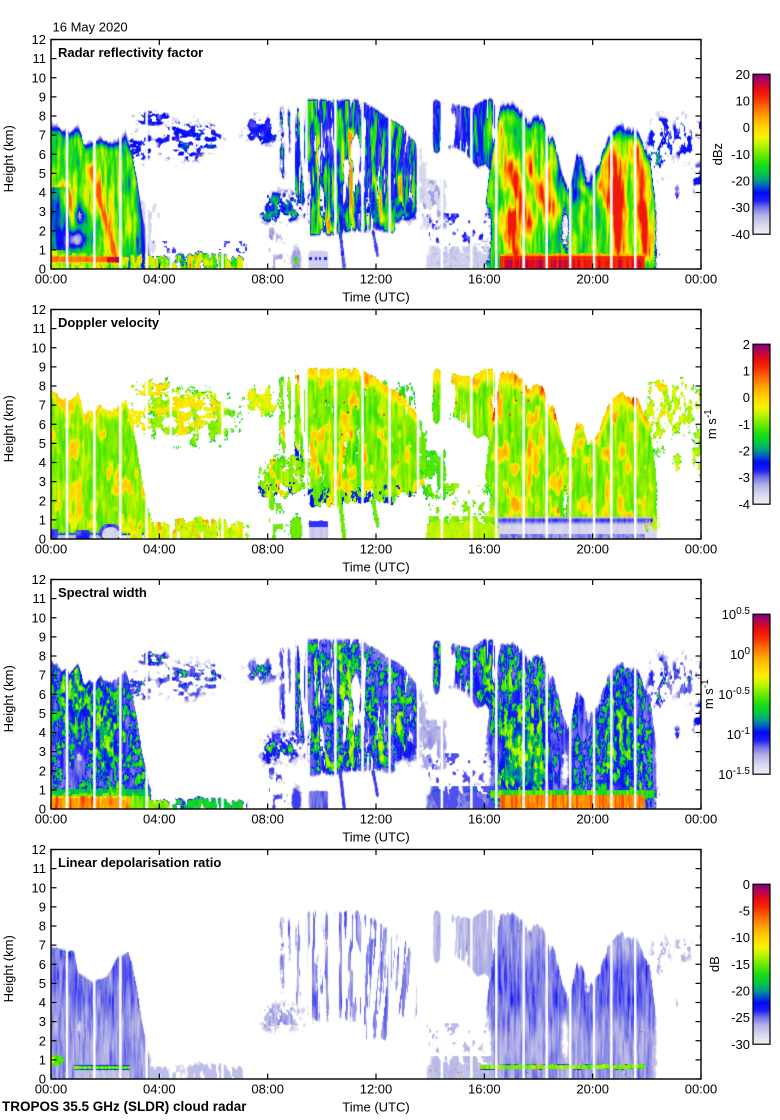  What do you see at coordinates (90, 27) in the screenshot?
I see `svg-text: 16 May 2020` at bounding box center [90, 27].